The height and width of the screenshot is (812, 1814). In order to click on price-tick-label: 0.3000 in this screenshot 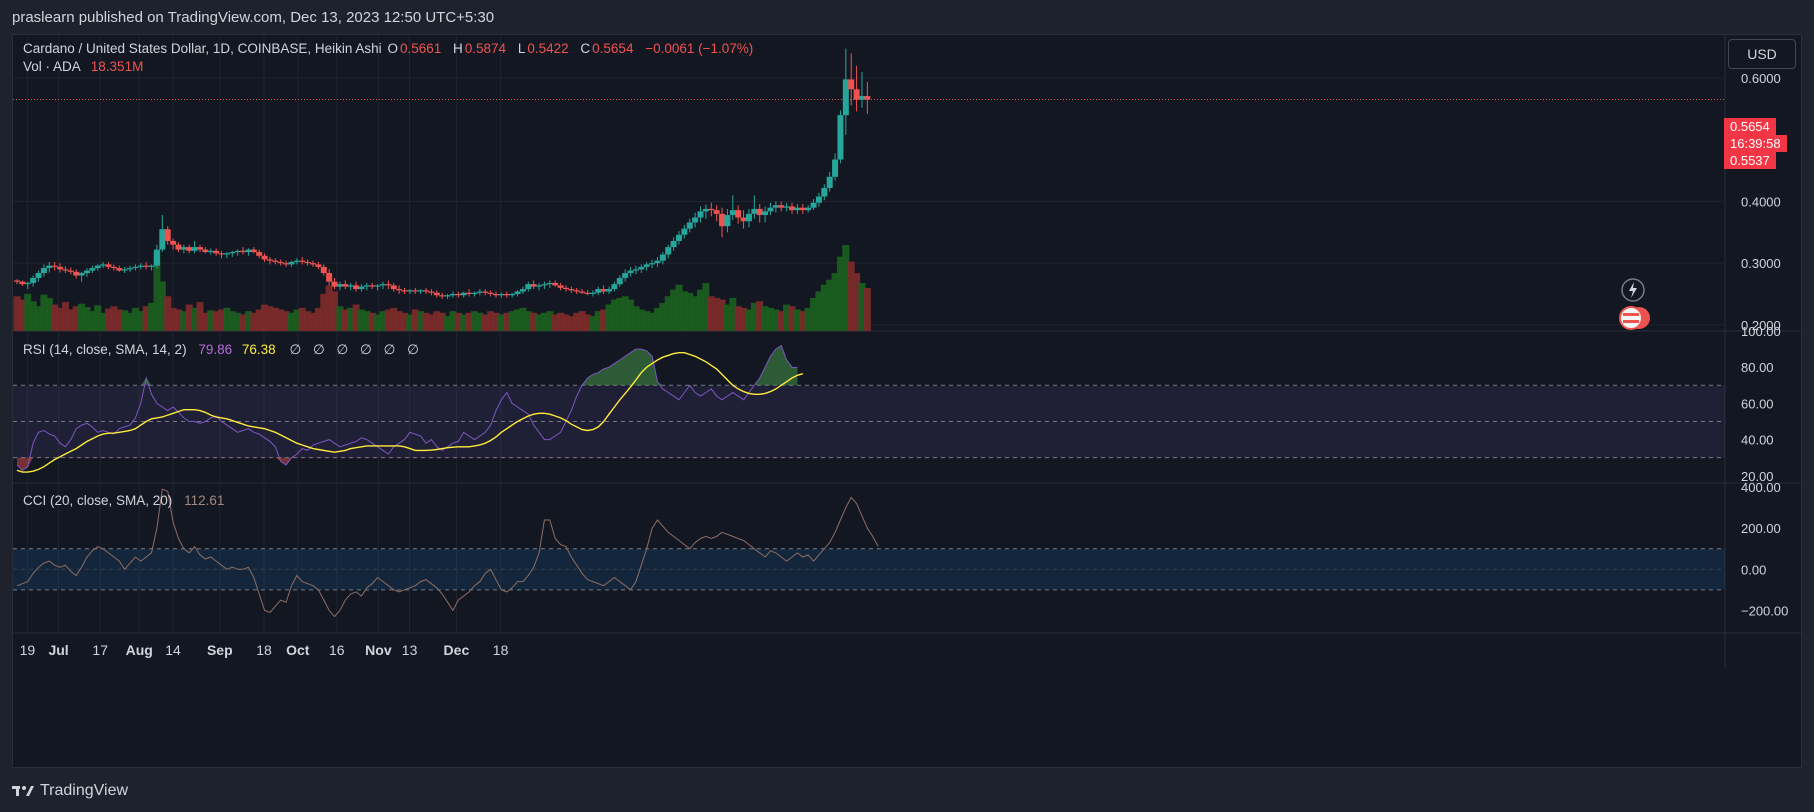, I will do `click(1761, 263)`.